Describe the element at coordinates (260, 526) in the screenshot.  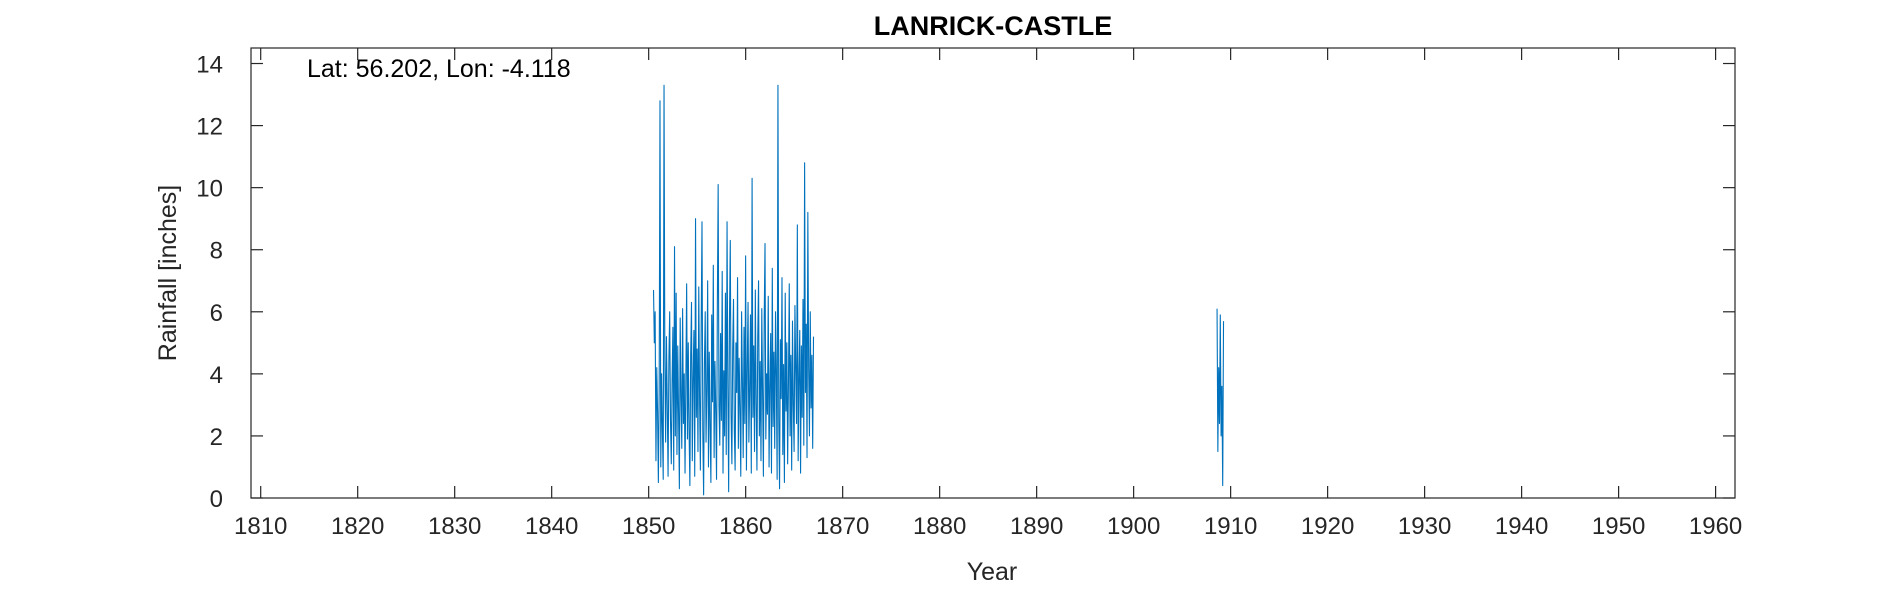
I see `x-tick-label: 1810` at that location.